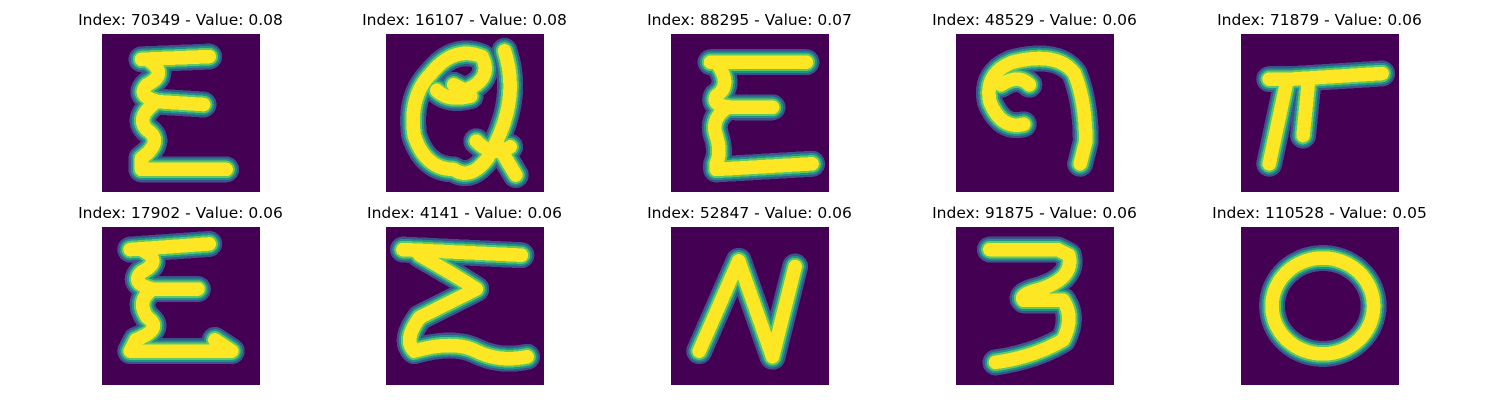 The image size is (1500, 400). I want to click on panel-2: Index: 16107 - Value: 0.08, so click(464, 105).